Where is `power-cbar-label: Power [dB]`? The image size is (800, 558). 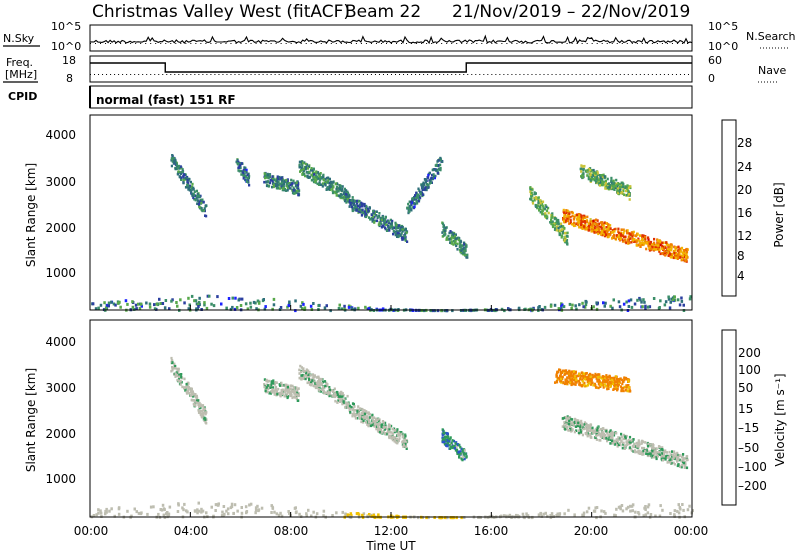 power-cbar-label: Power [dB] is located at coordinates (779, 214).